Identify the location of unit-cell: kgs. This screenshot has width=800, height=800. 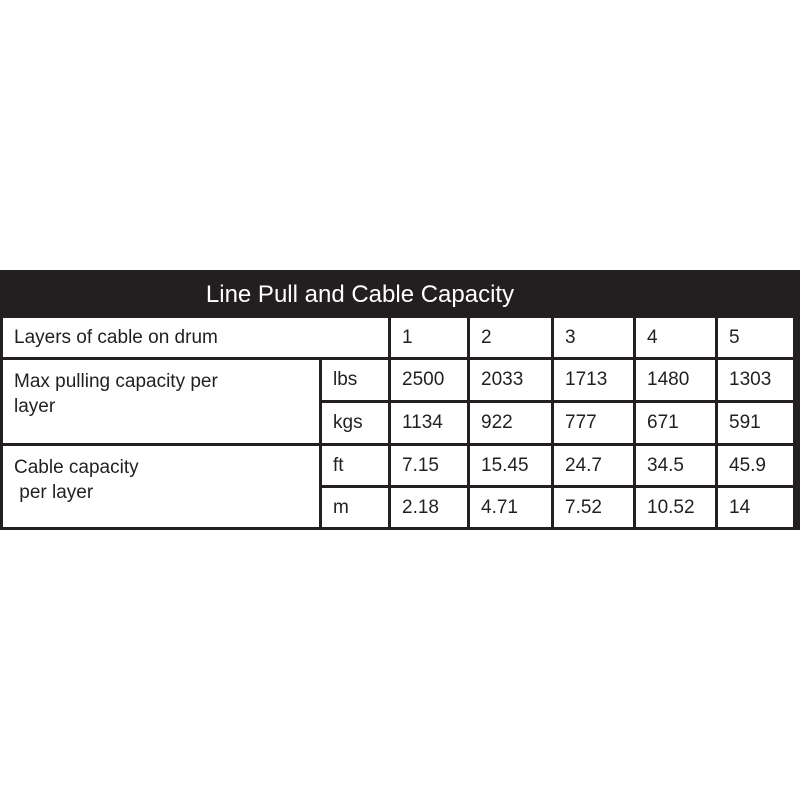
(355, 423).